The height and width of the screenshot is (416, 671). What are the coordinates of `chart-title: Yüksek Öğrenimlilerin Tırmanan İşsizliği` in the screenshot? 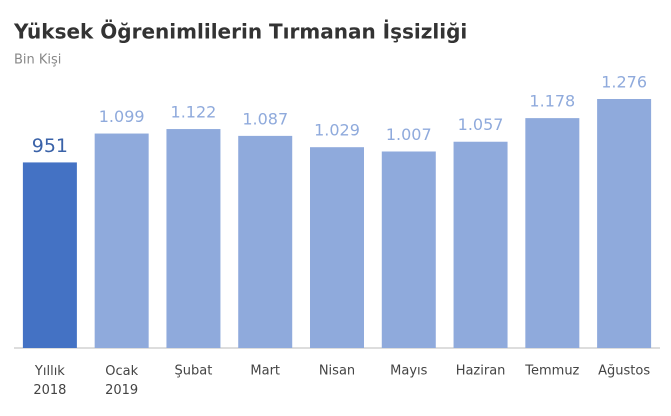 It's located at (240, 32).